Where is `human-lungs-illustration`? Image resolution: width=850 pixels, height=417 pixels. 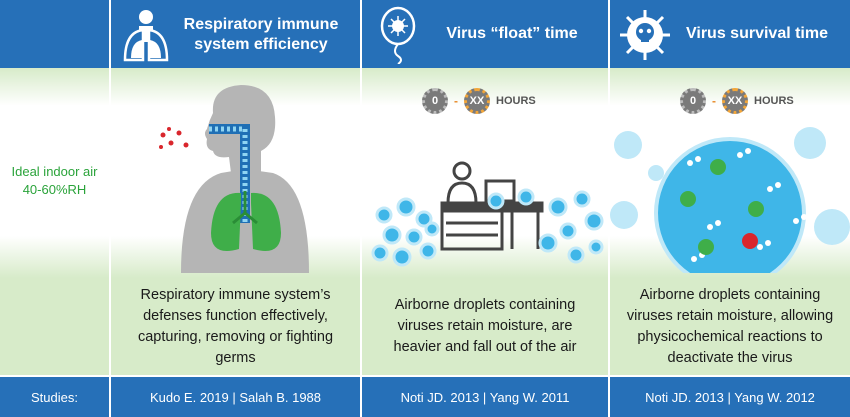 human-lungs-illustration is located at coordinates (234, 179).